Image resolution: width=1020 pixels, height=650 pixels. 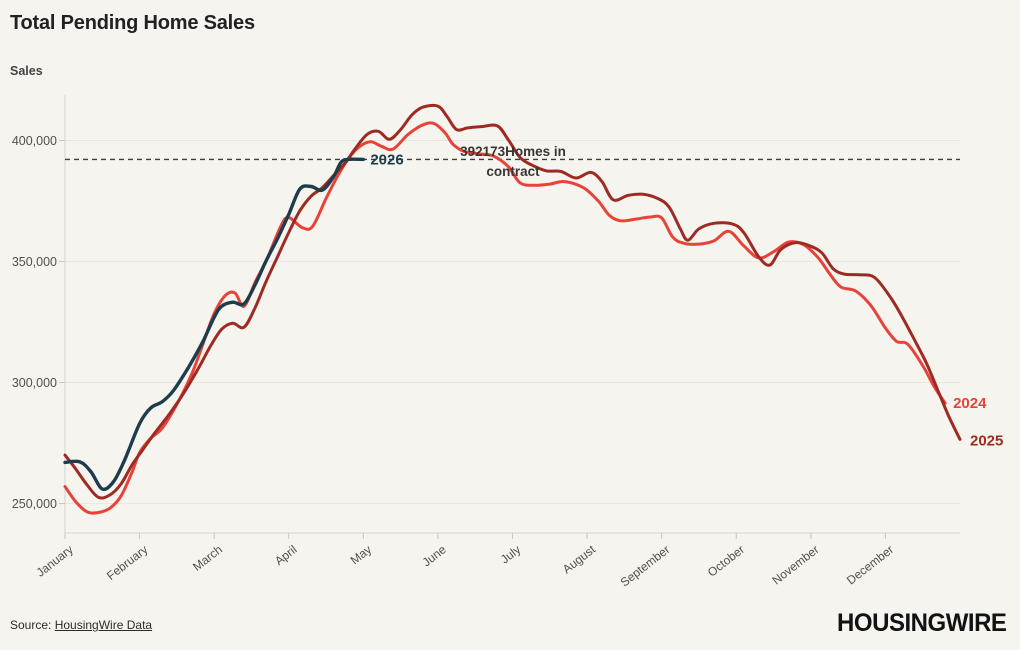 What do you see at coordinates (55, 560) in the screenshot?
I see `svg-text: January` at bounding box center [55, 560].